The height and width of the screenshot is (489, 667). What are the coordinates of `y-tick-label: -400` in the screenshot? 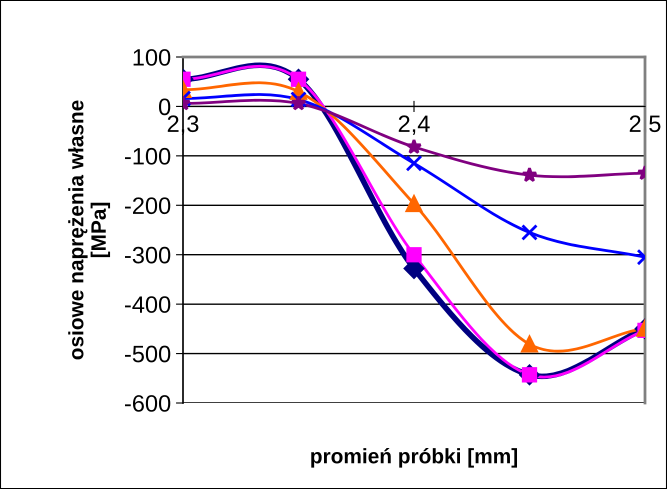 It's located at (147, 304).